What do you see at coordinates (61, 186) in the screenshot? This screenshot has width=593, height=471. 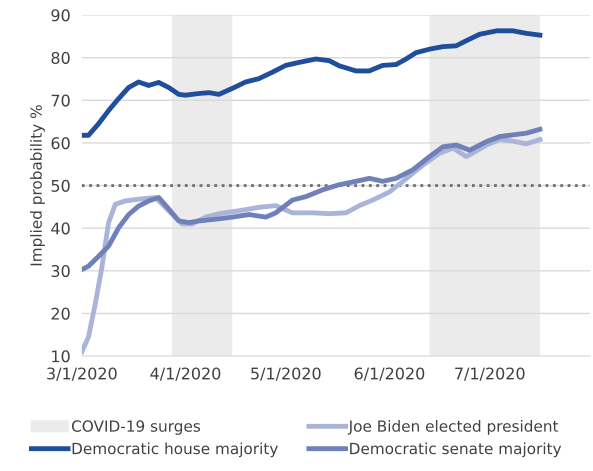 I see `y-tick-label: 50` at bounding box center [61, 186].